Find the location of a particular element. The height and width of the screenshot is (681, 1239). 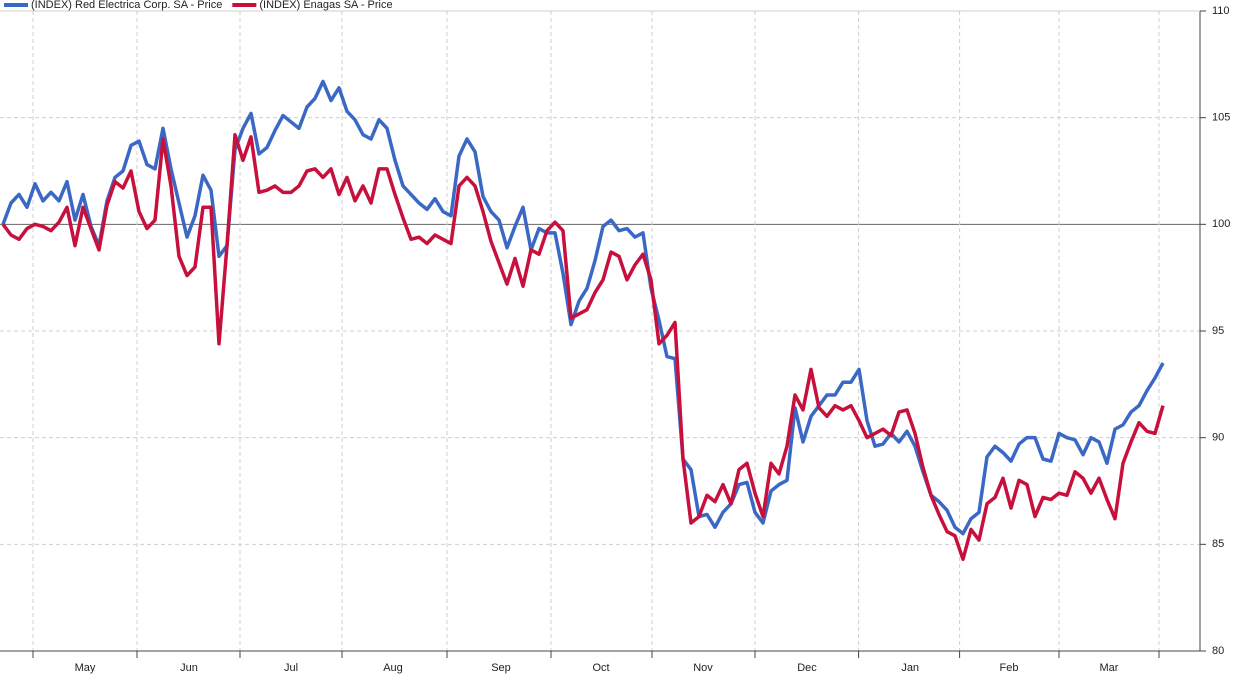

x-tick-label: Feb is located at coordinates (1009, 668).